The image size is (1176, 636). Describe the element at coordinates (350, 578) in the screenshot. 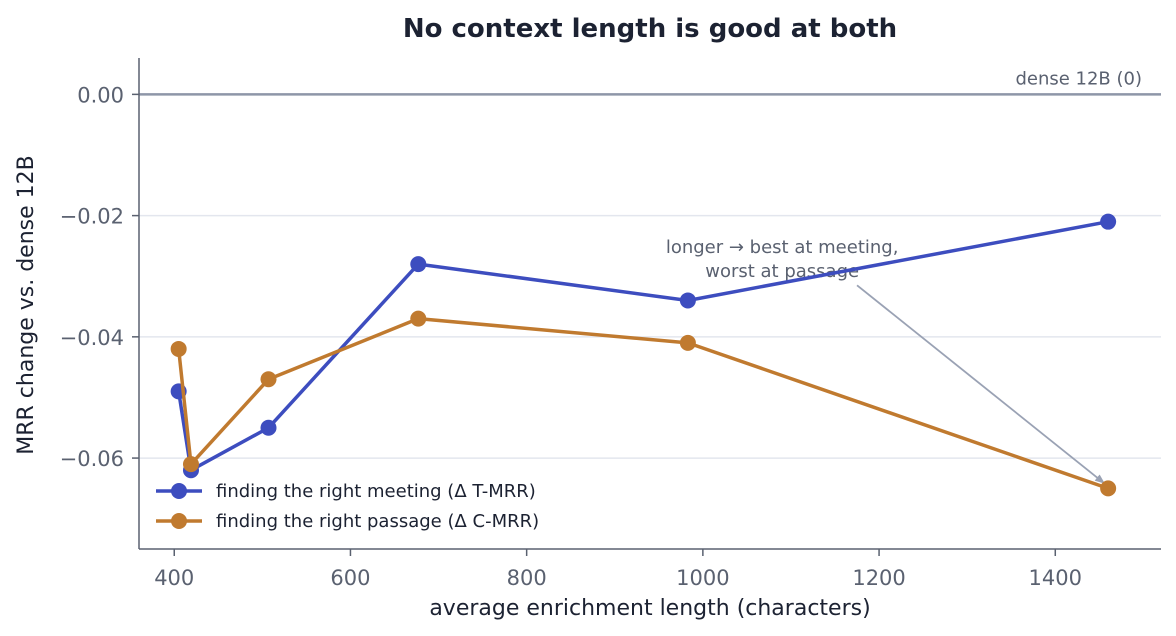

I see `x-tick-label: 600` at that location.